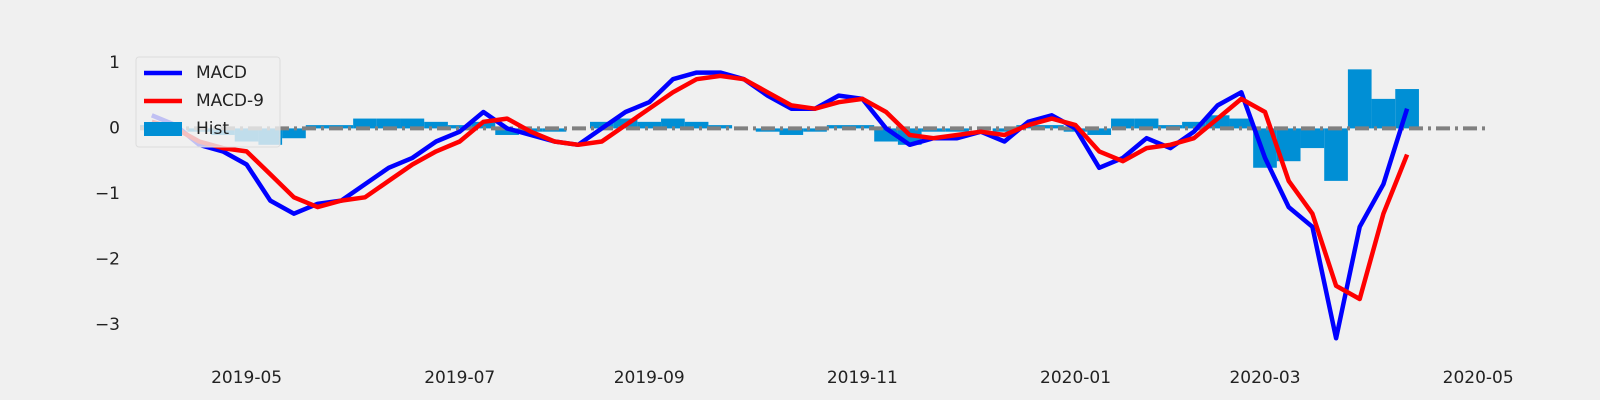  I want to click on x-tick-label: 2020-05, so click(1478, 378).